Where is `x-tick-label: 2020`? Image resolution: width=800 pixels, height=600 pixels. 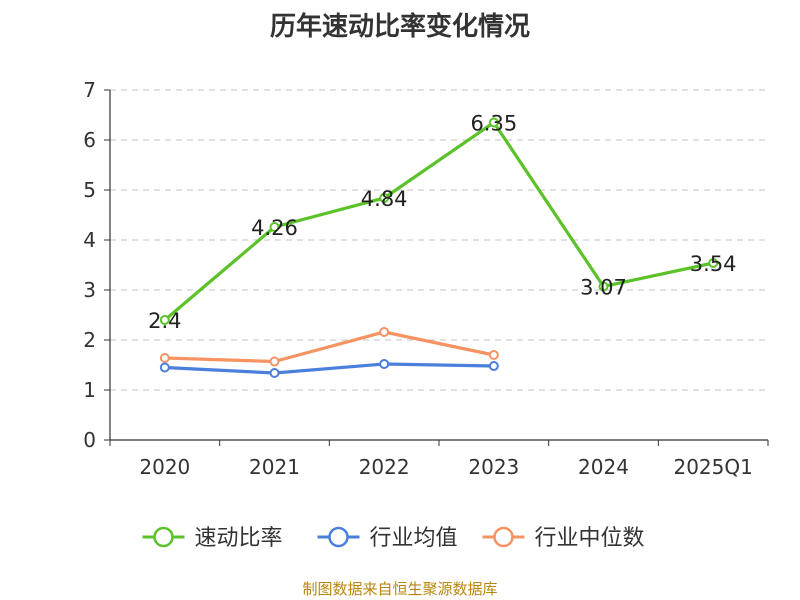
x-tick-label: 2020 is located at coordinates (164, 467).